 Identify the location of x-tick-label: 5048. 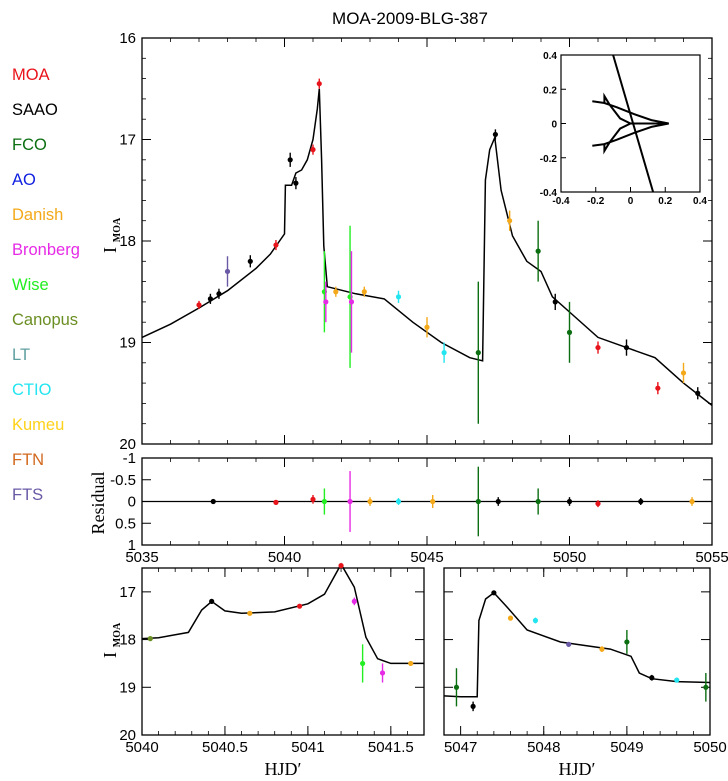
(543, 747).